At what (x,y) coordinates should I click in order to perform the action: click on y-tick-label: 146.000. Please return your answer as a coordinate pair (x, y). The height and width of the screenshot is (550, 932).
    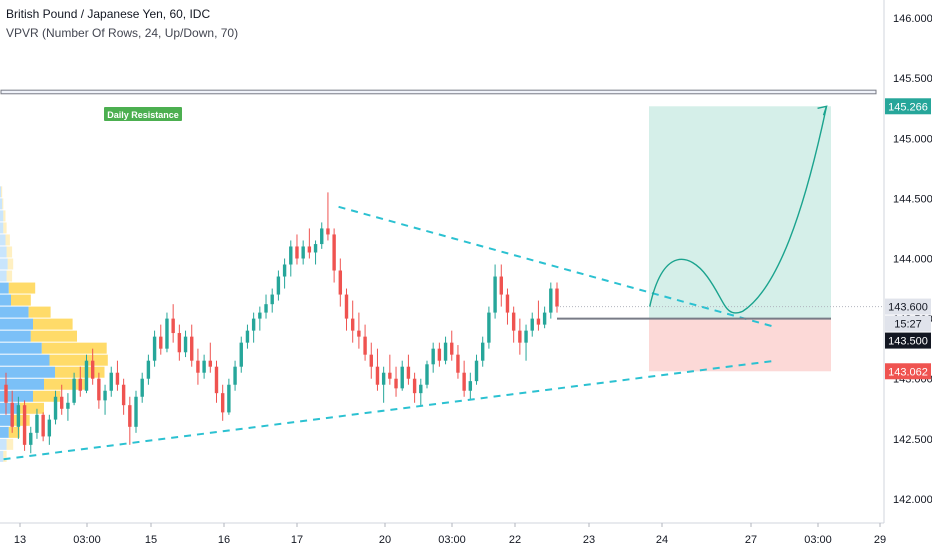
    Looking at the image, I should click on (912, 19).